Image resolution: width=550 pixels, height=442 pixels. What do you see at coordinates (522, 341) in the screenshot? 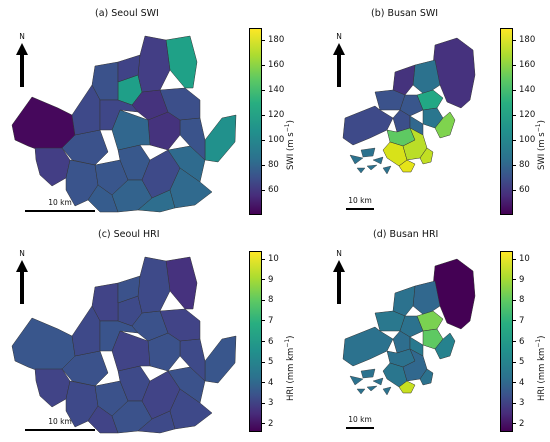
I see `colorbar-tick-label: 6` at bounding box center [522, 341].